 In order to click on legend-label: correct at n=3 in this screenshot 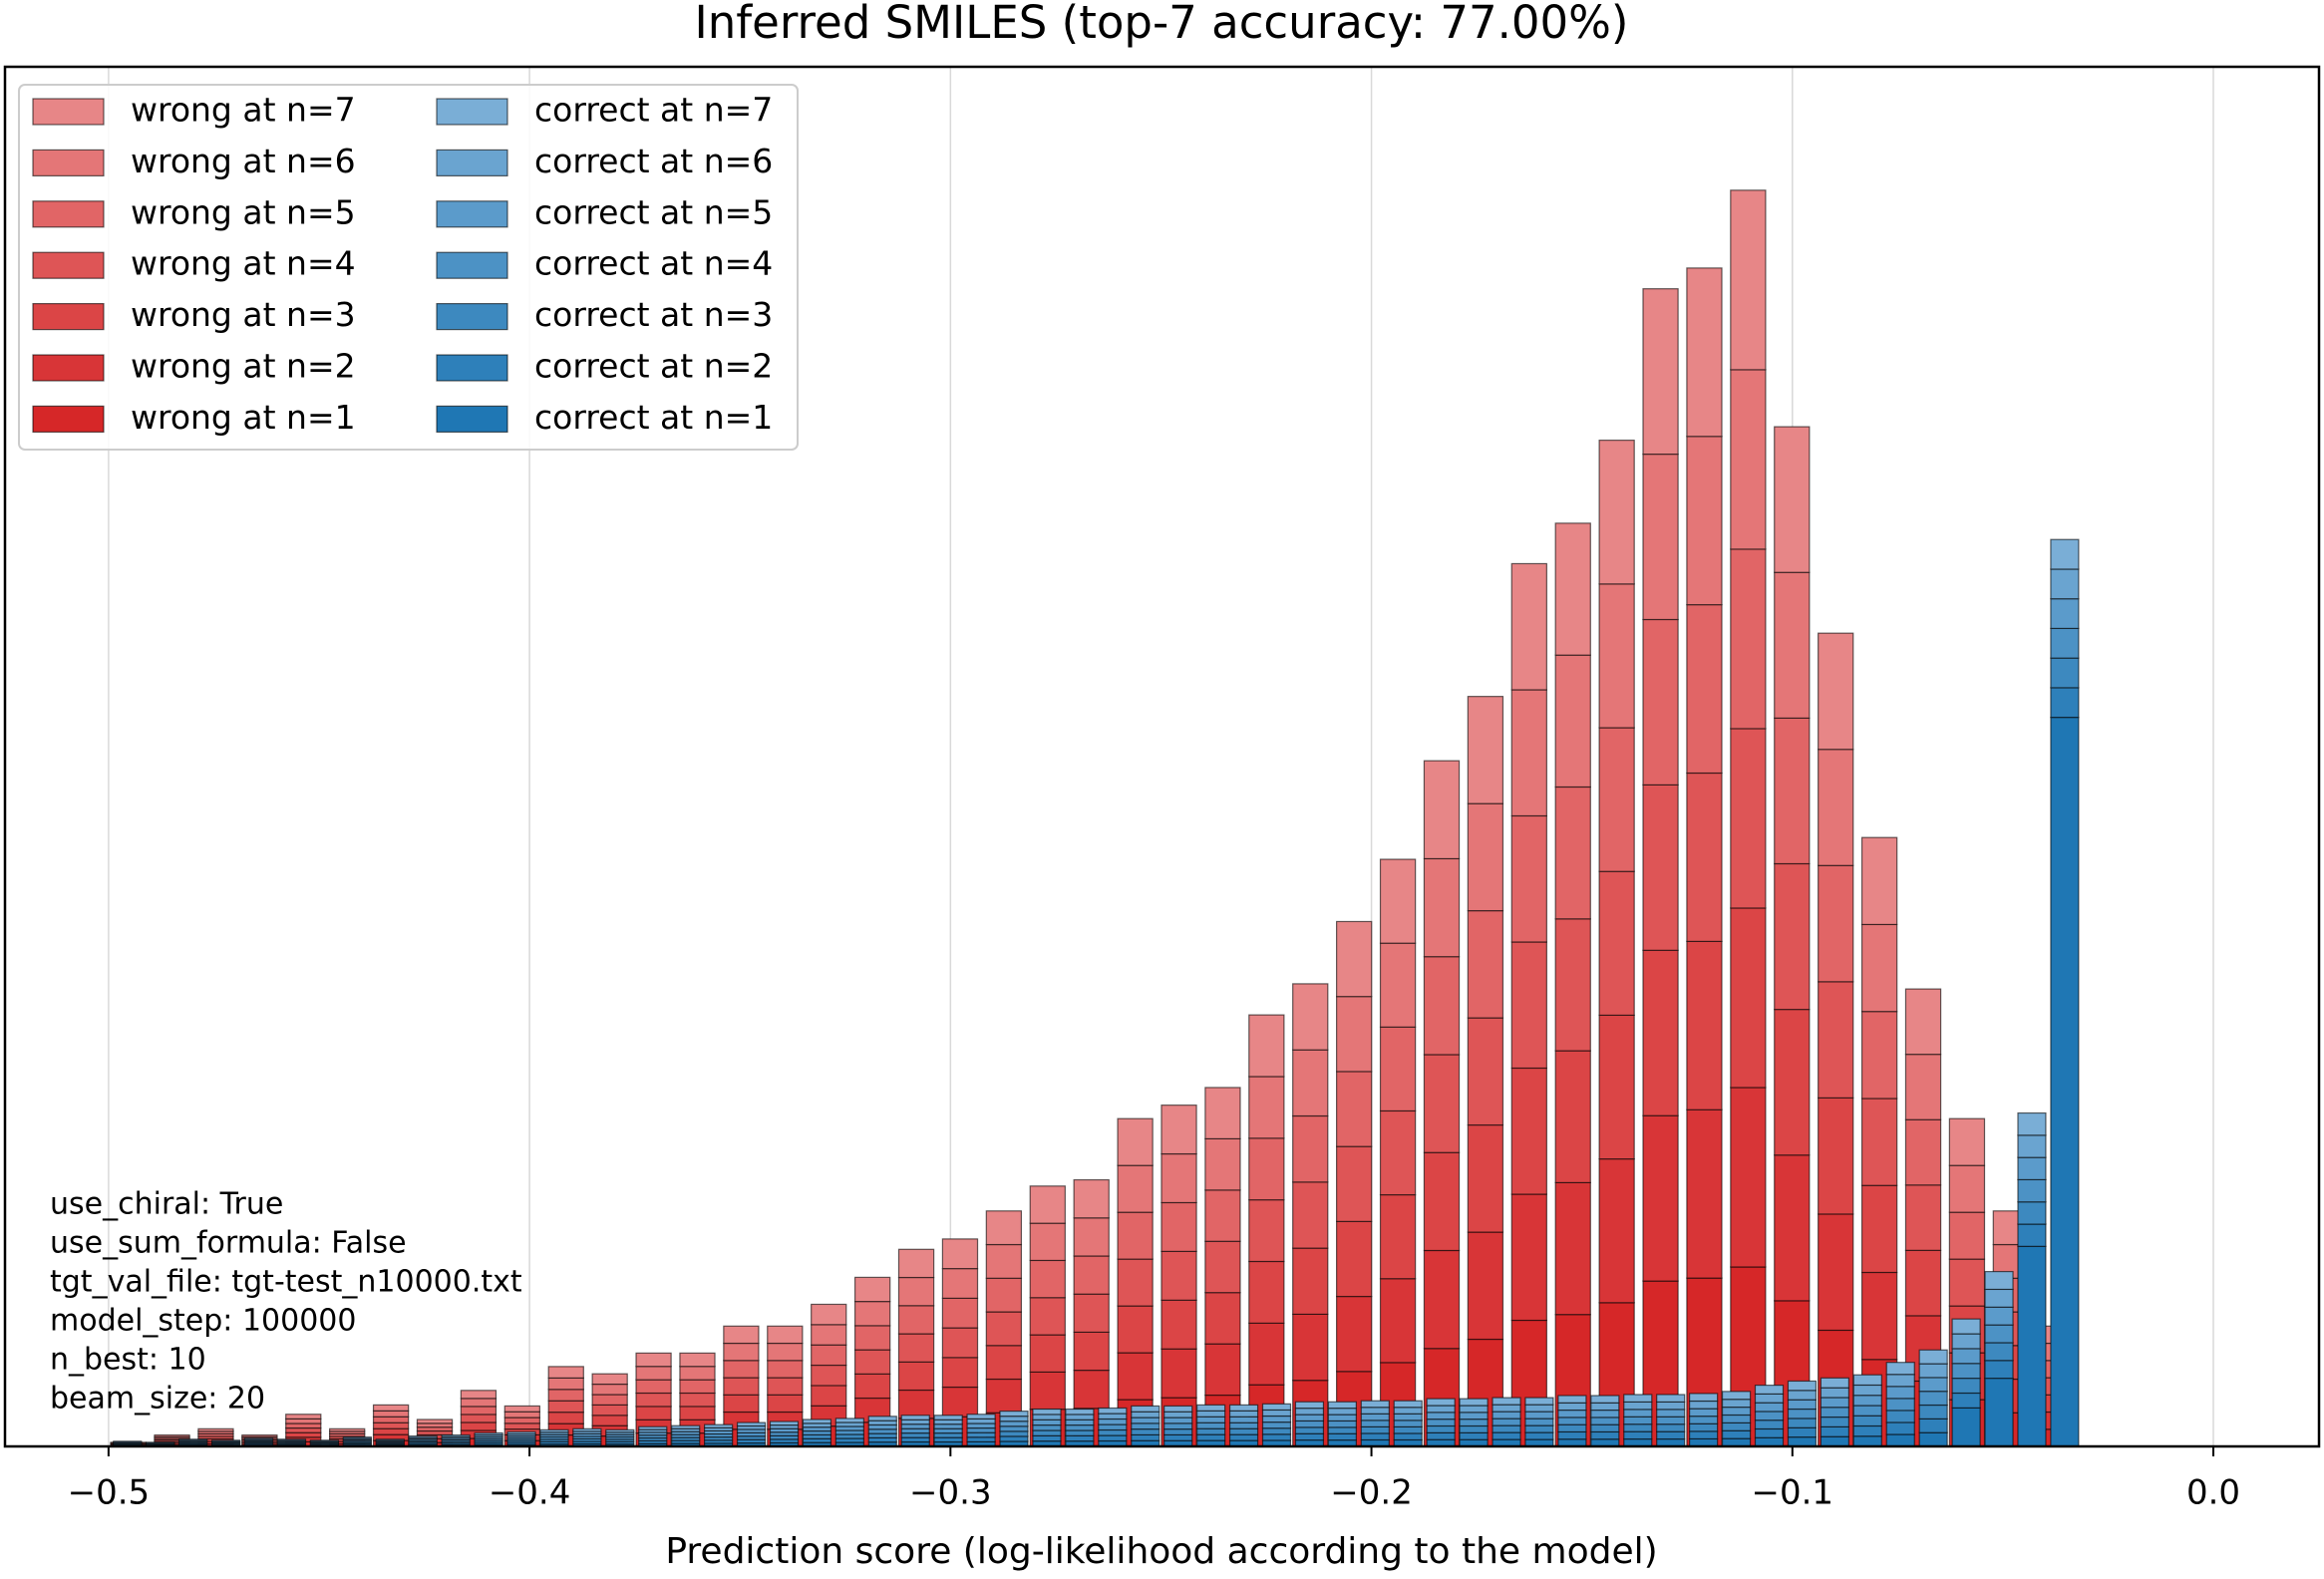, I will do `click(653, 314)`.